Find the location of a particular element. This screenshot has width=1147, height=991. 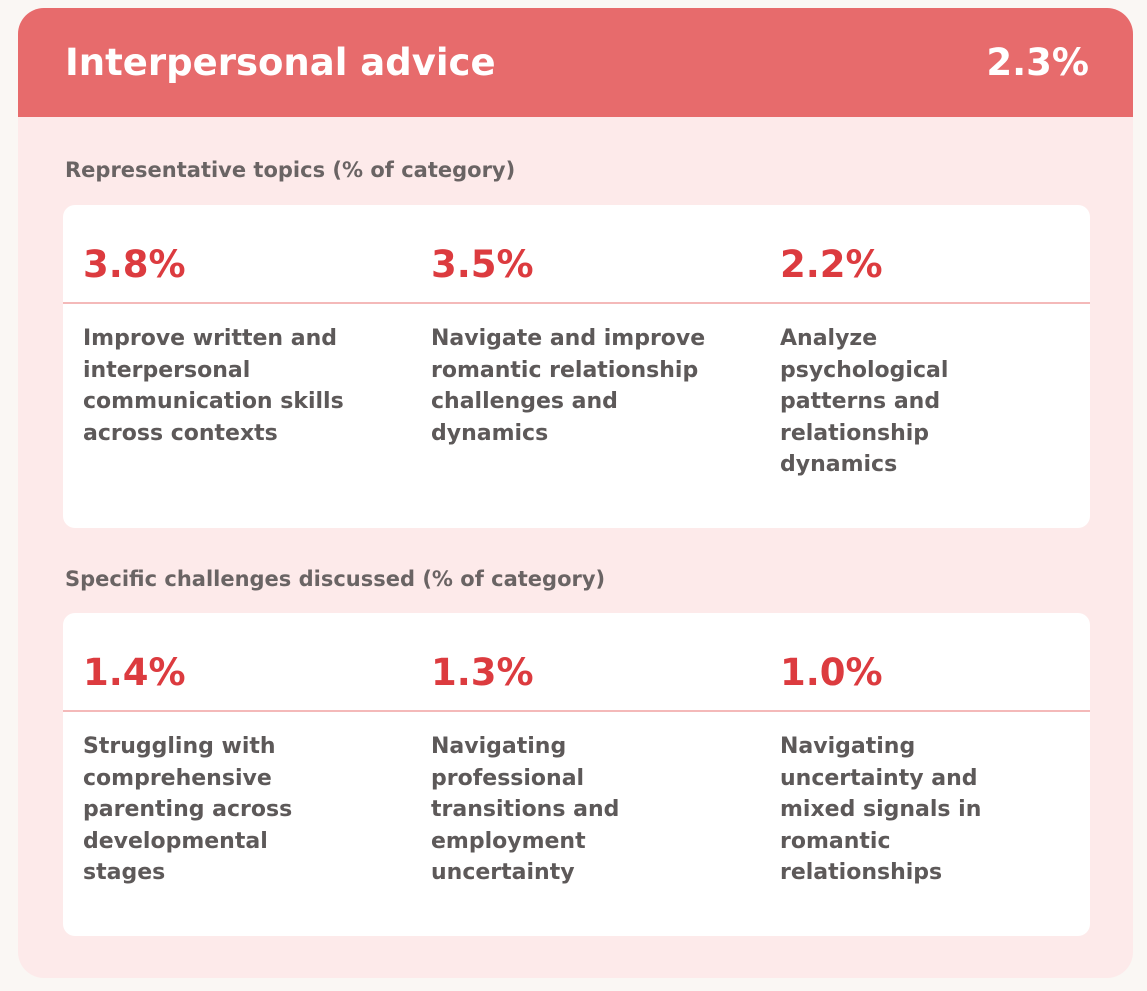

card-header: Interpersonal advice 2.3% is located at coordinates (575, 62).